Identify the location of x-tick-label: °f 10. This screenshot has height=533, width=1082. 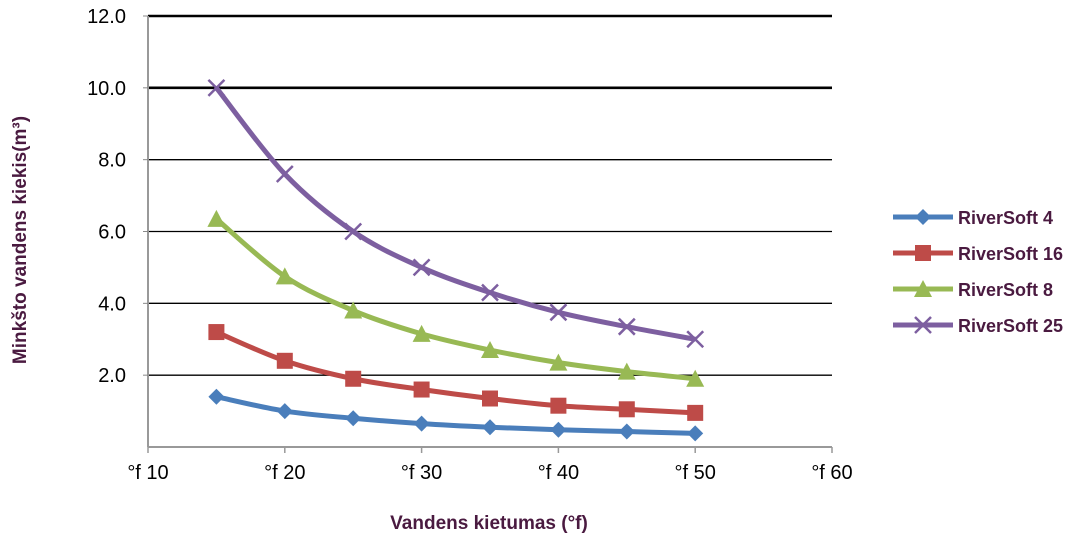
(147, 473).